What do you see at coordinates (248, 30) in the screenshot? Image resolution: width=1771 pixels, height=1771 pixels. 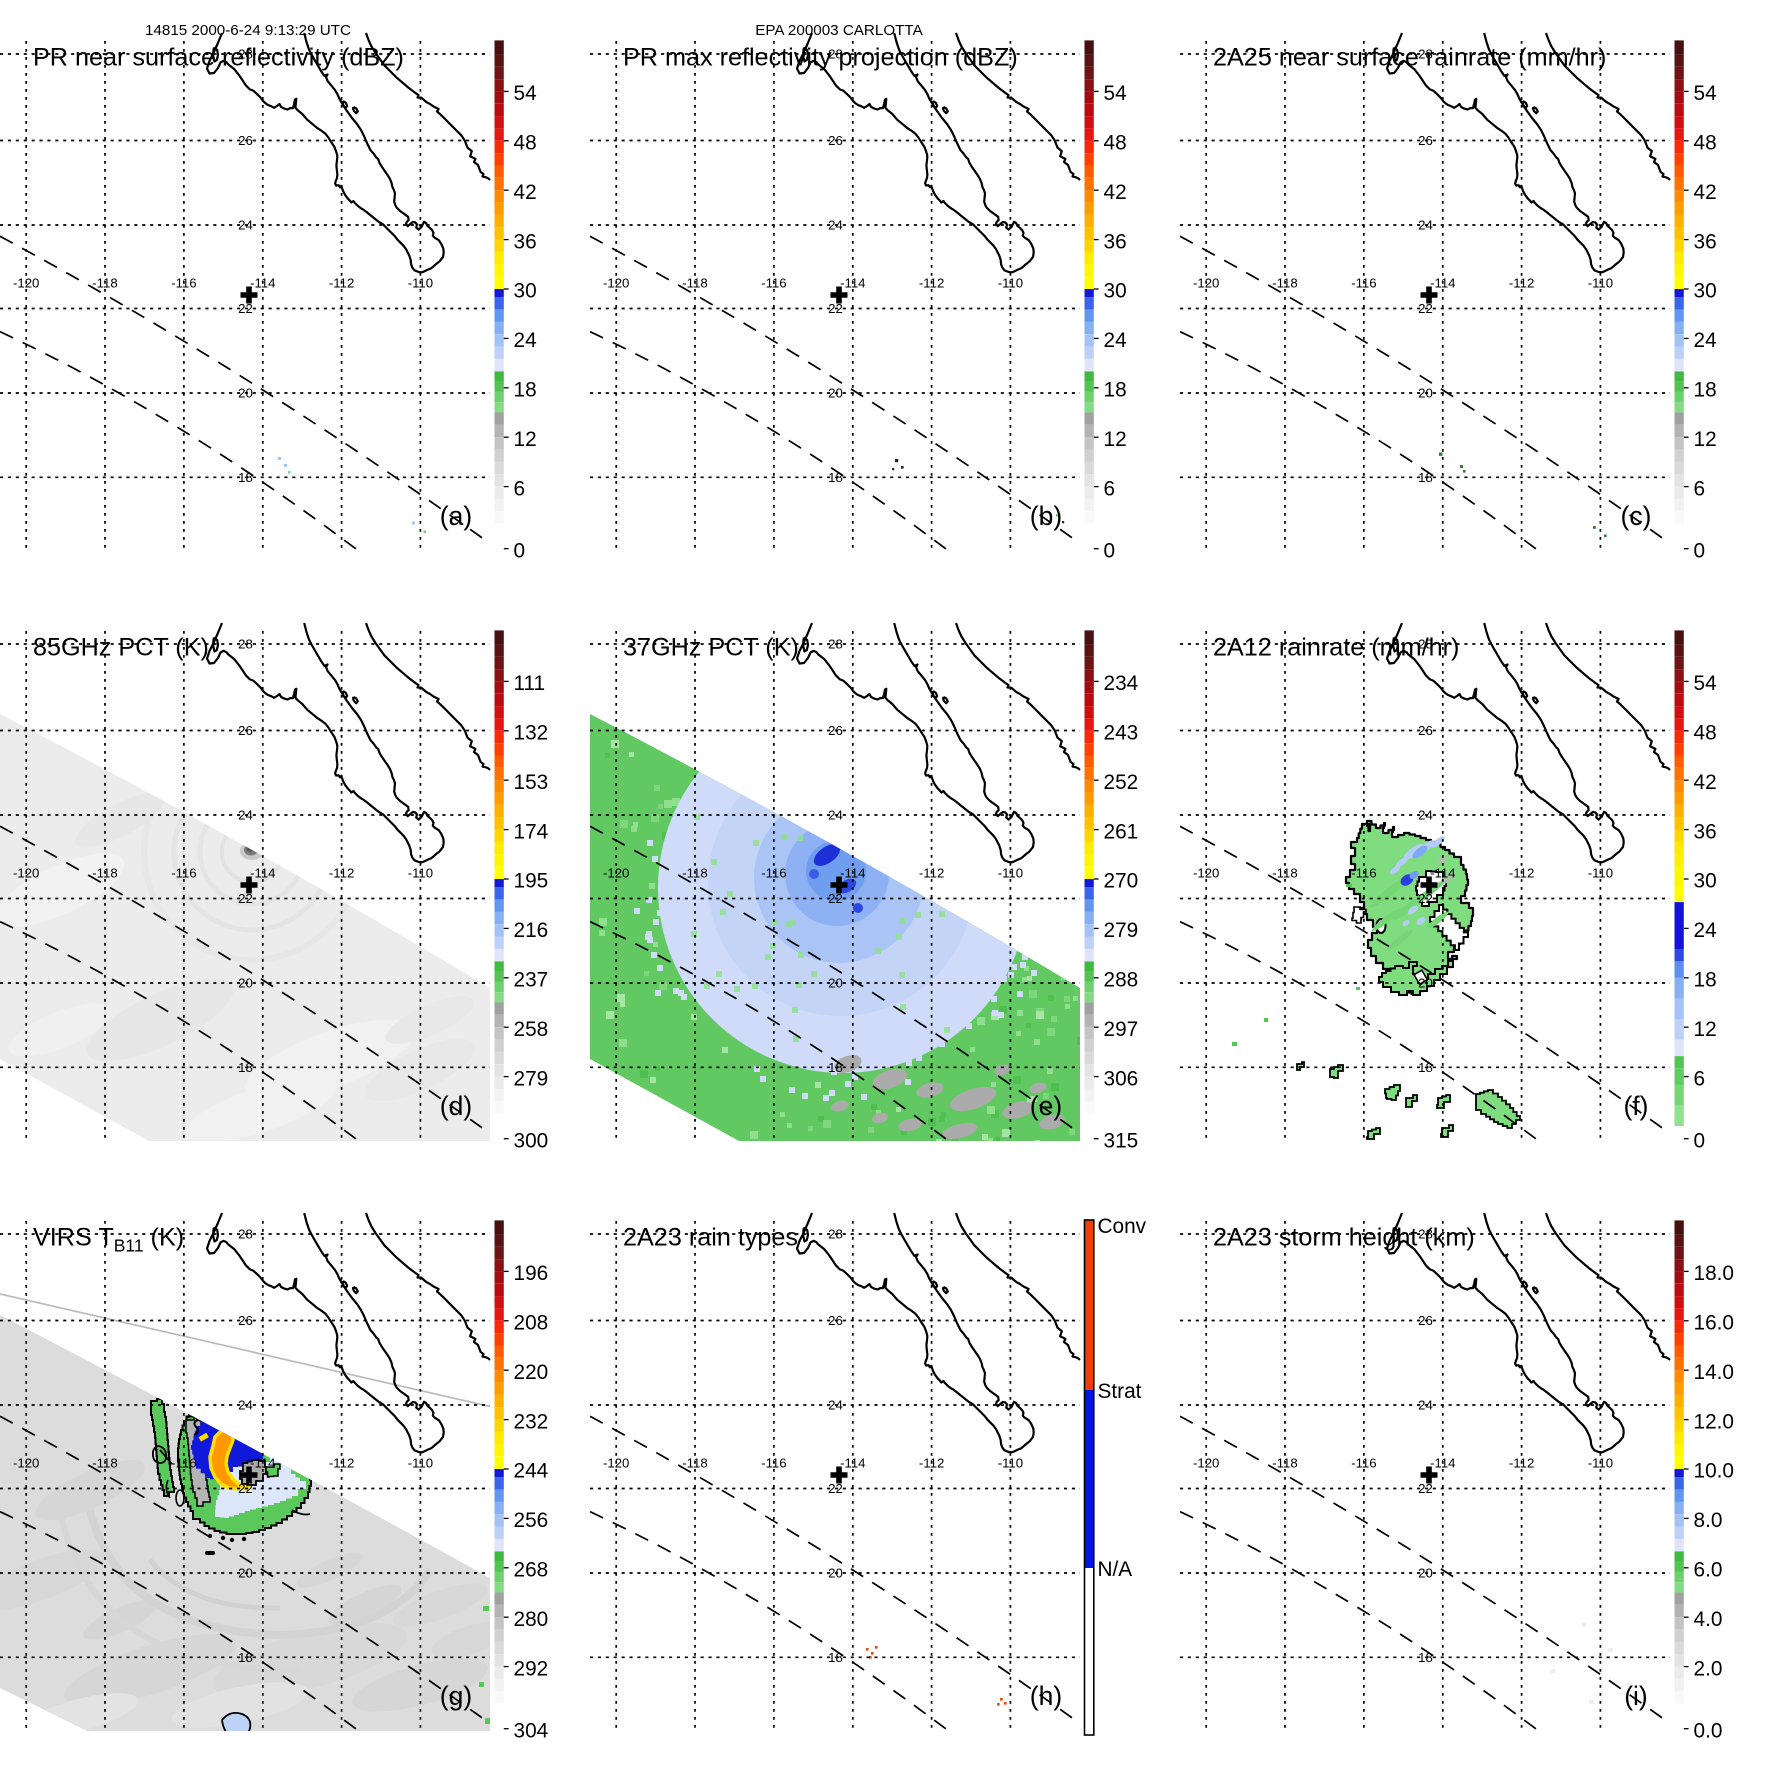 I see `svg-text: 14815 2000-6-24 9:13:29 UTC` at bounding box center [248, 30].